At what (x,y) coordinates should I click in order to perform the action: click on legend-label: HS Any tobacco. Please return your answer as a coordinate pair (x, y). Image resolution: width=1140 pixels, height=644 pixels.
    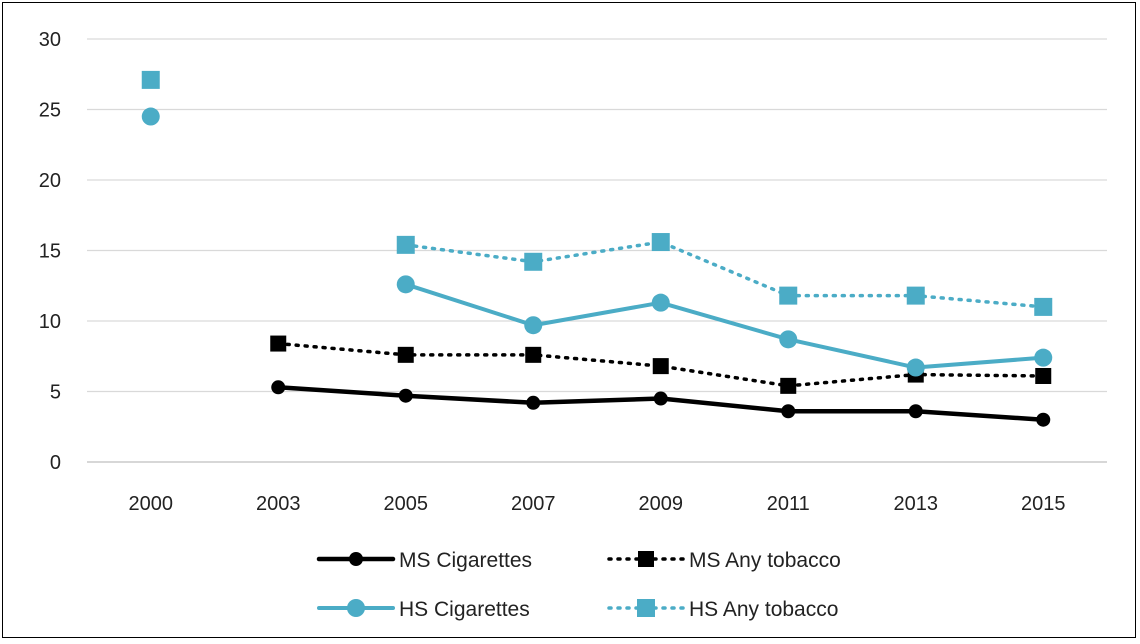
    Looking at the image, I should click on (763, 609).